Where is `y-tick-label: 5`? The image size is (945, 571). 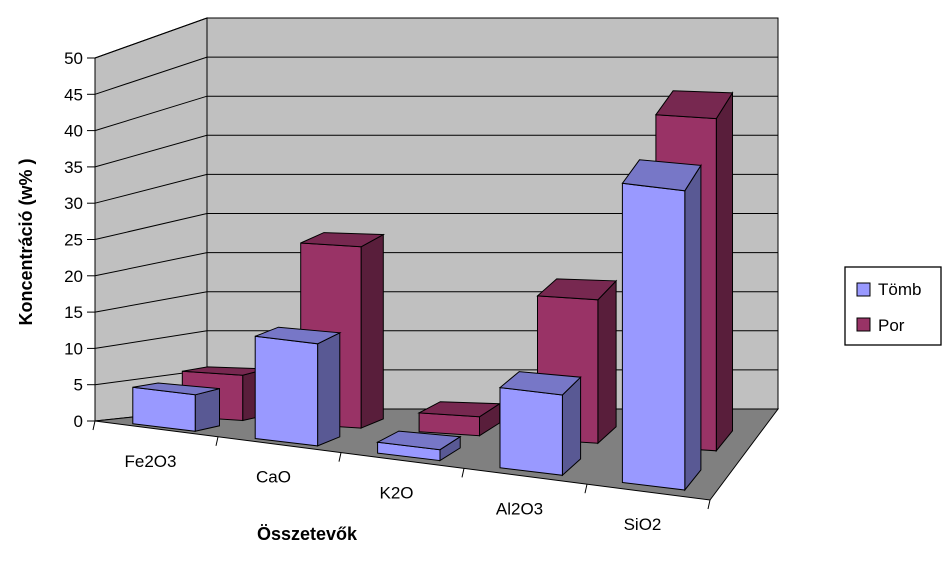 y-tick-label: 5 is located at coordinates (78, 385).